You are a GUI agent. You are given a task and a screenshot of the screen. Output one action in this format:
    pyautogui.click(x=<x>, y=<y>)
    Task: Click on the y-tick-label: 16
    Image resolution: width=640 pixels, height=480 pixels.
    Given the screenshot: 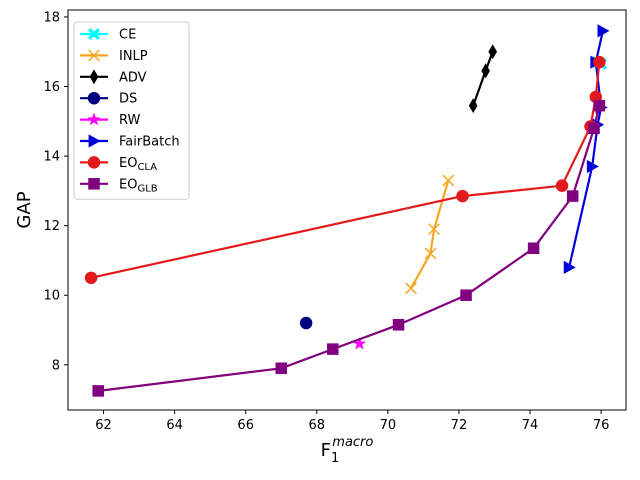 What is the action you would take?
    pyautogui.click(x=51, y=87)
    